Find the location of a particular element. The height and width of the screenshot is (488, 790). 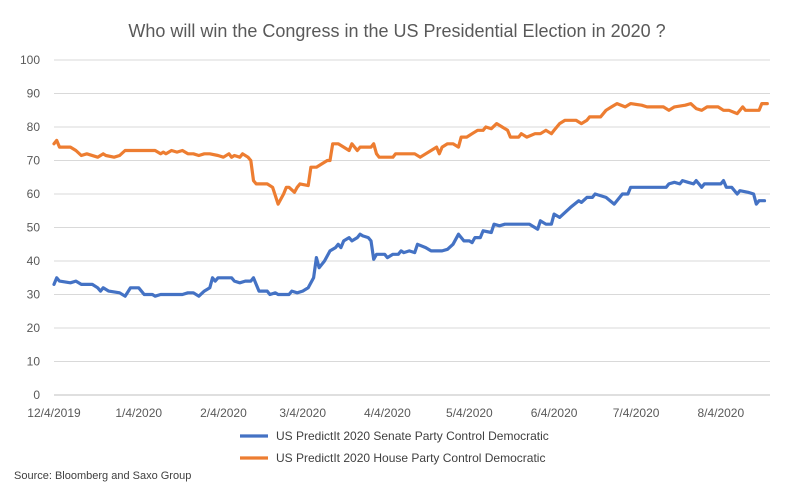

y-tick-label: 20 is located at coordinates (34, 328).